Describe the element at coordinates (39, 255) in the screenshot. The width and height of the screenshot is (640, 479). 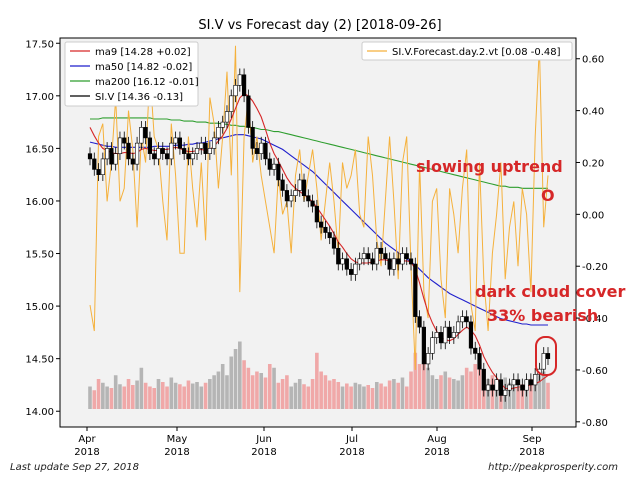
I see `y-left-tick-label: 15.50` at that location.